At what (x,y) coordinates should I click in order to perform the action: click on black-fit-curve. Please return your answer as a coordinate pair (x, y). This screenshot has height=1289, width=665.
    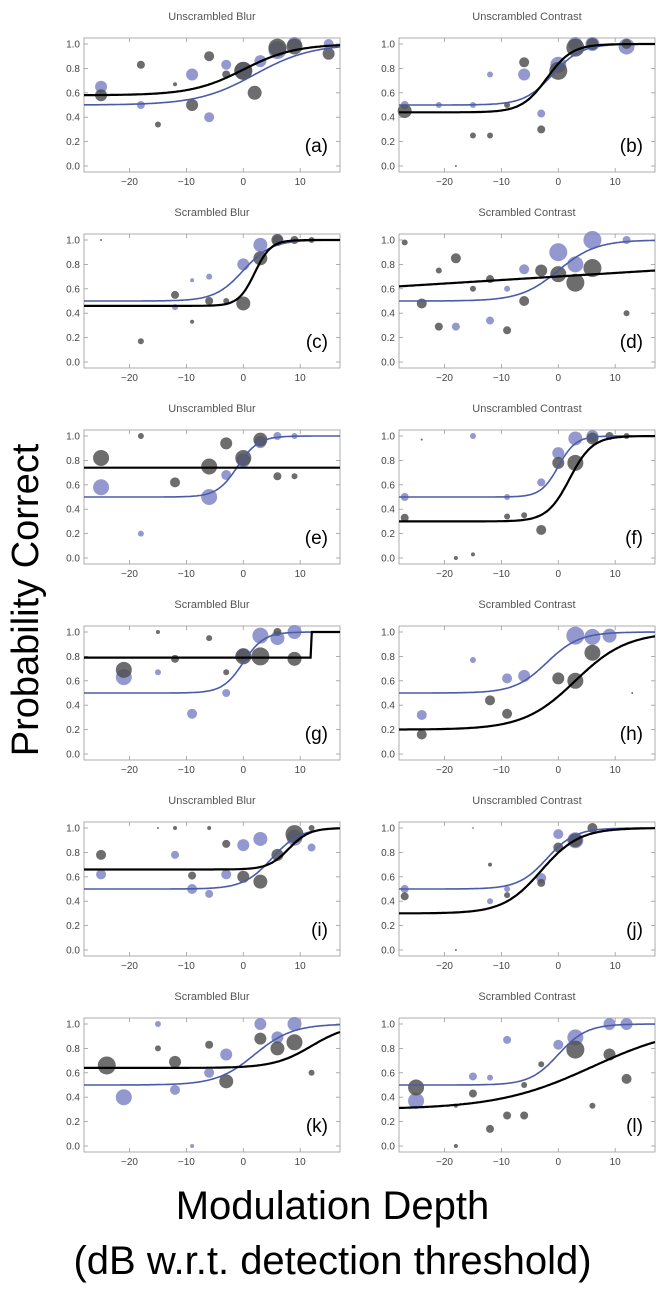
    Looking at the image, I should click on (527, 1075).